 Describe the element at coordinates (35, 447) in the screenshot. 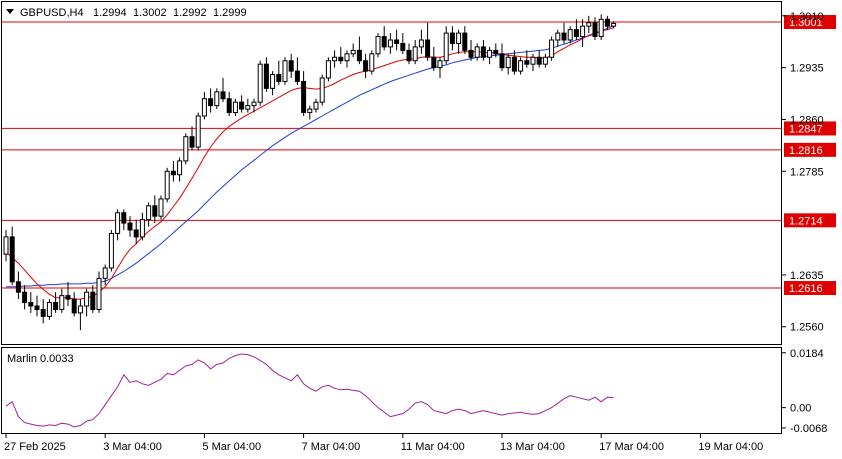

I see `x-tick-label: 27 Feb 2025` at that location.